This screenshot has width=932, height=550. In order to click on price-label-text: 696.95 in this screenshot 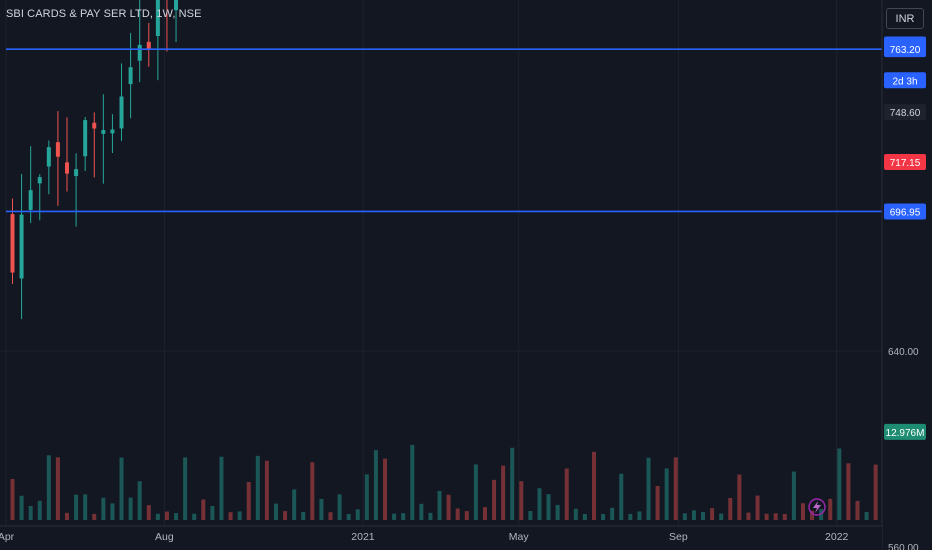, I will do `click(905, 212)`.